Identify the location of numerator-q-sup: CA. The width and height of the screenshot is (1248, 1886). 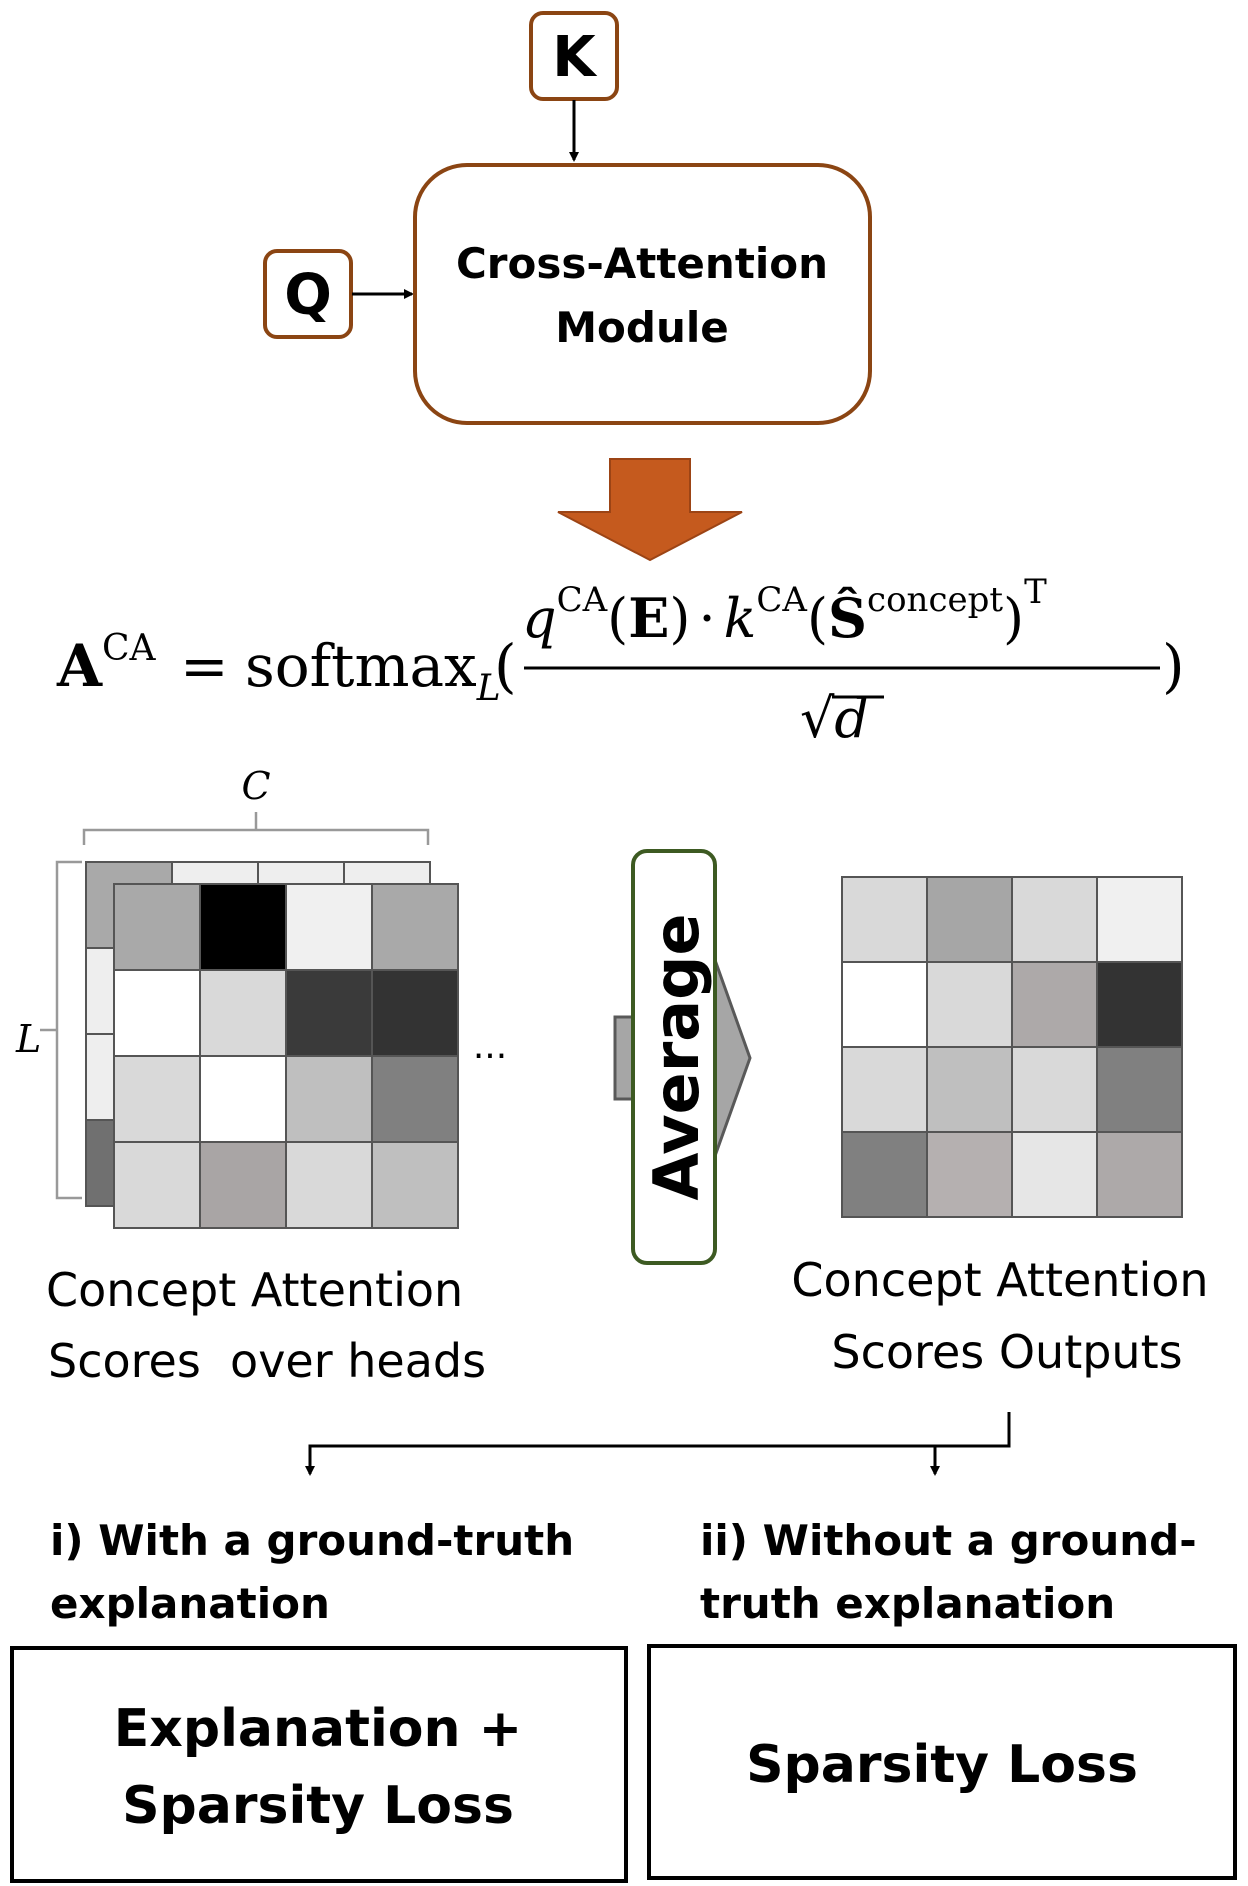
(582, 600).